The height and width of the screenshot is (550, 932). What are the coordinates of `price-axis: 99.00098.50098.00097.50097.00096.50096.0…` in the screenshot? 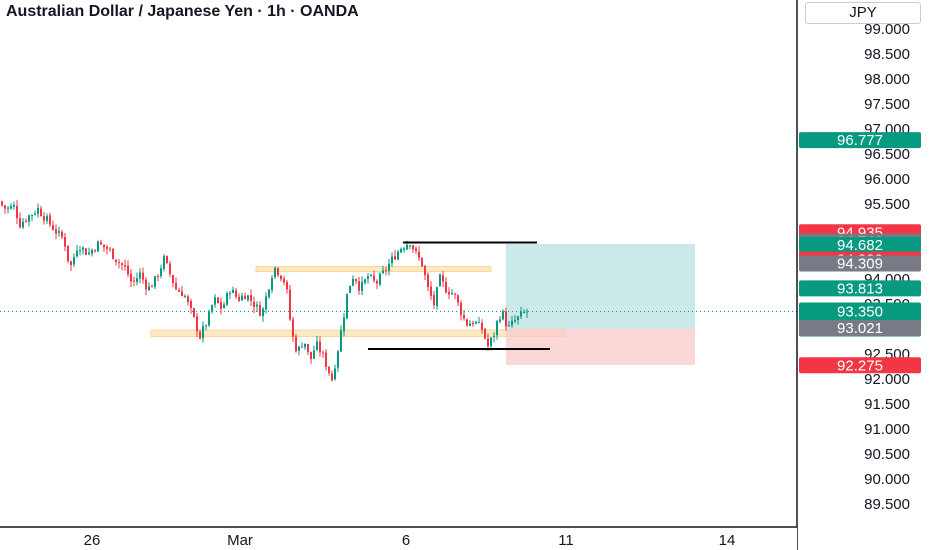 It's located at (864, 275).